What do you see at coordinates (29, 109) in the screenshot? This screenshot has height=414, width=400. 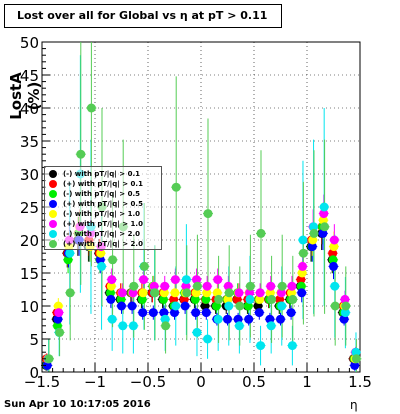 I see `y-tick-label: 40` at bounding box center [29, 109].